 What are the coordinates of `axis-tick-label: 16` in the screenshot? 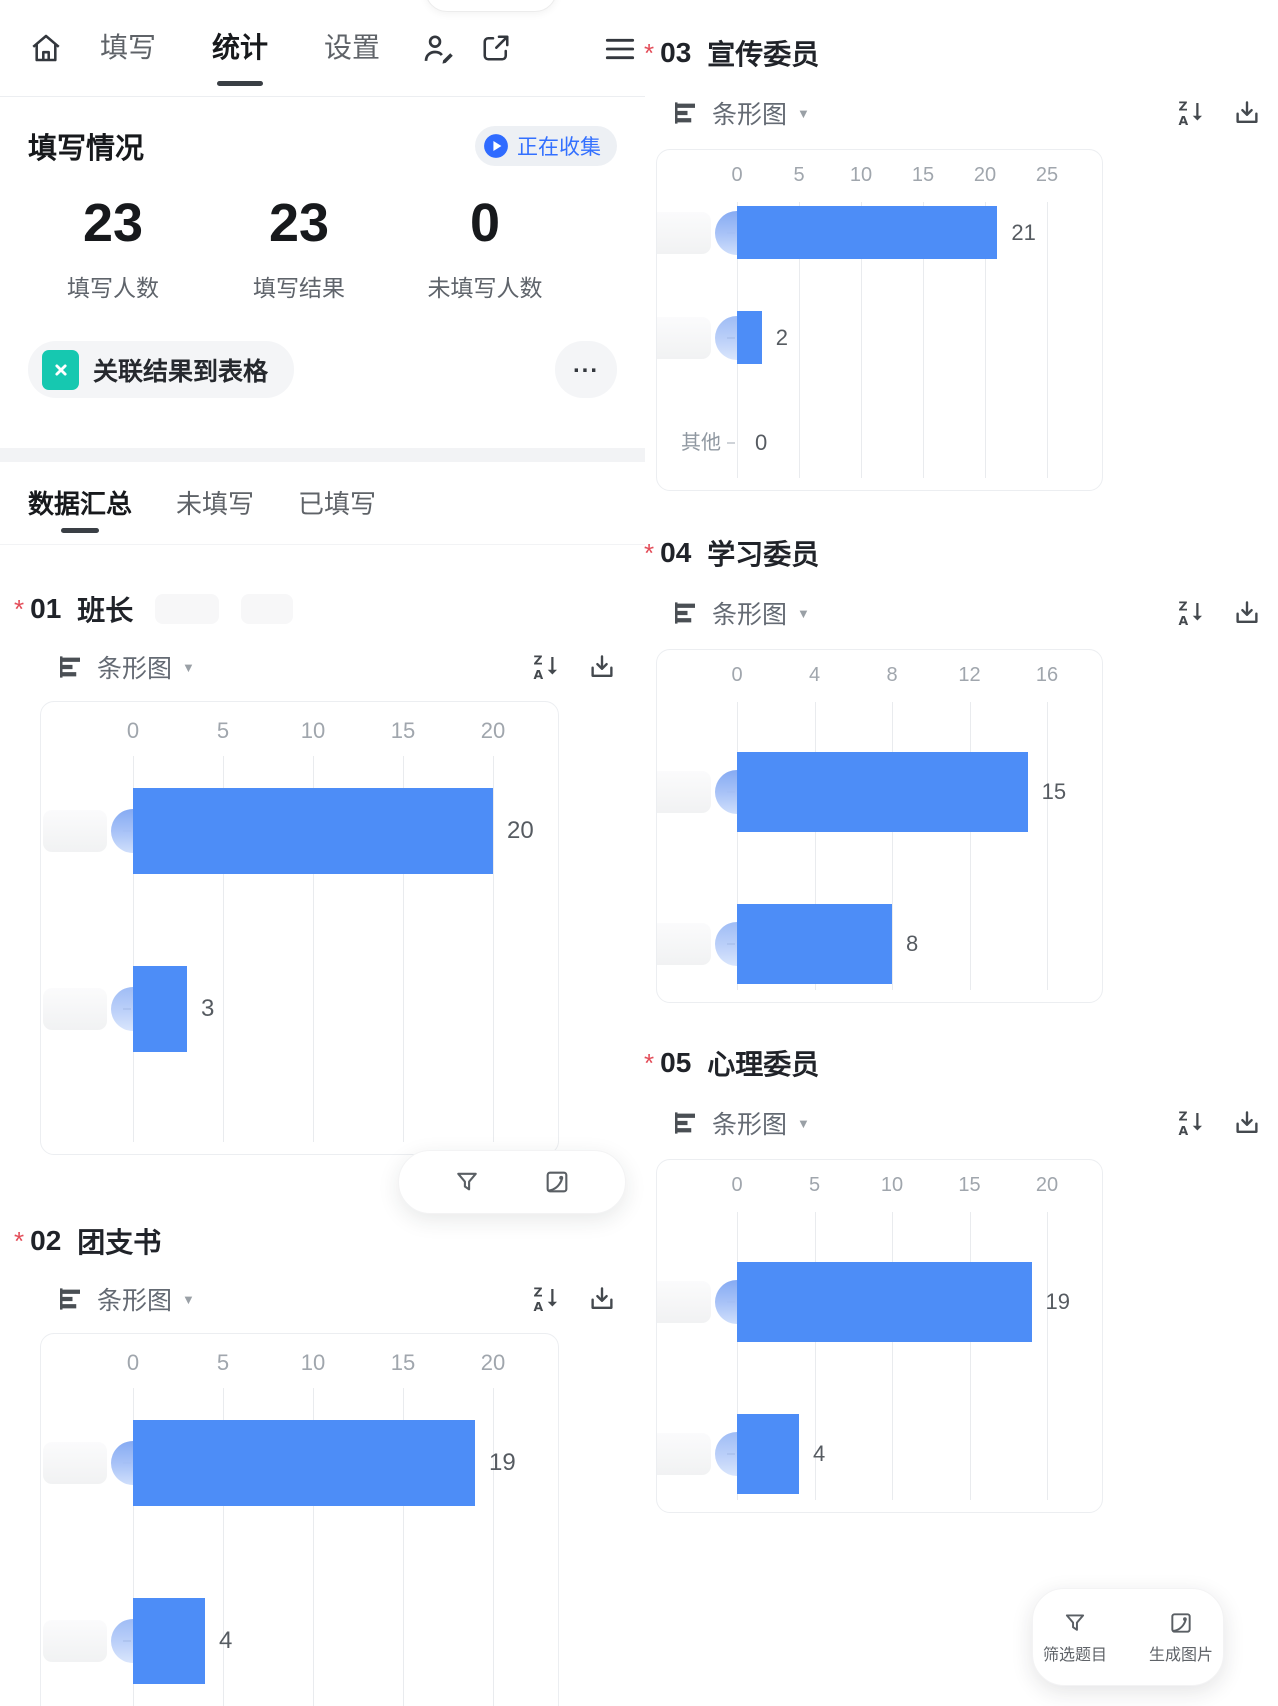 It's located at (1047, 675).